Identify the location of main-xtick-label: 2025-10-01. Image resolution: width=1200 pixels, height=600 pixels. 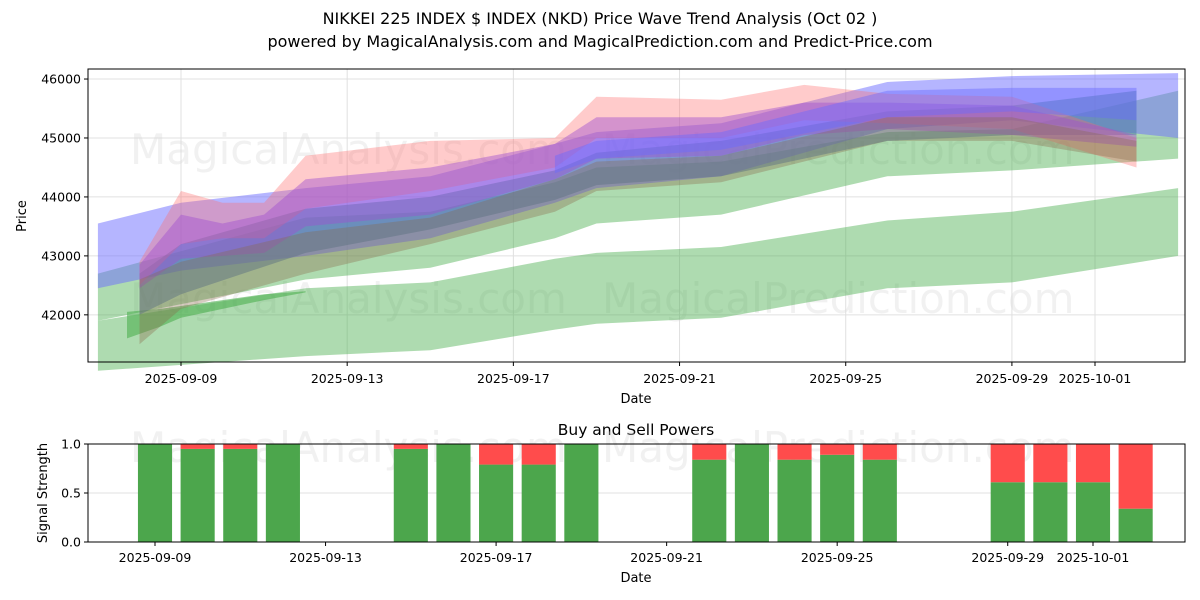
(1095, 378).